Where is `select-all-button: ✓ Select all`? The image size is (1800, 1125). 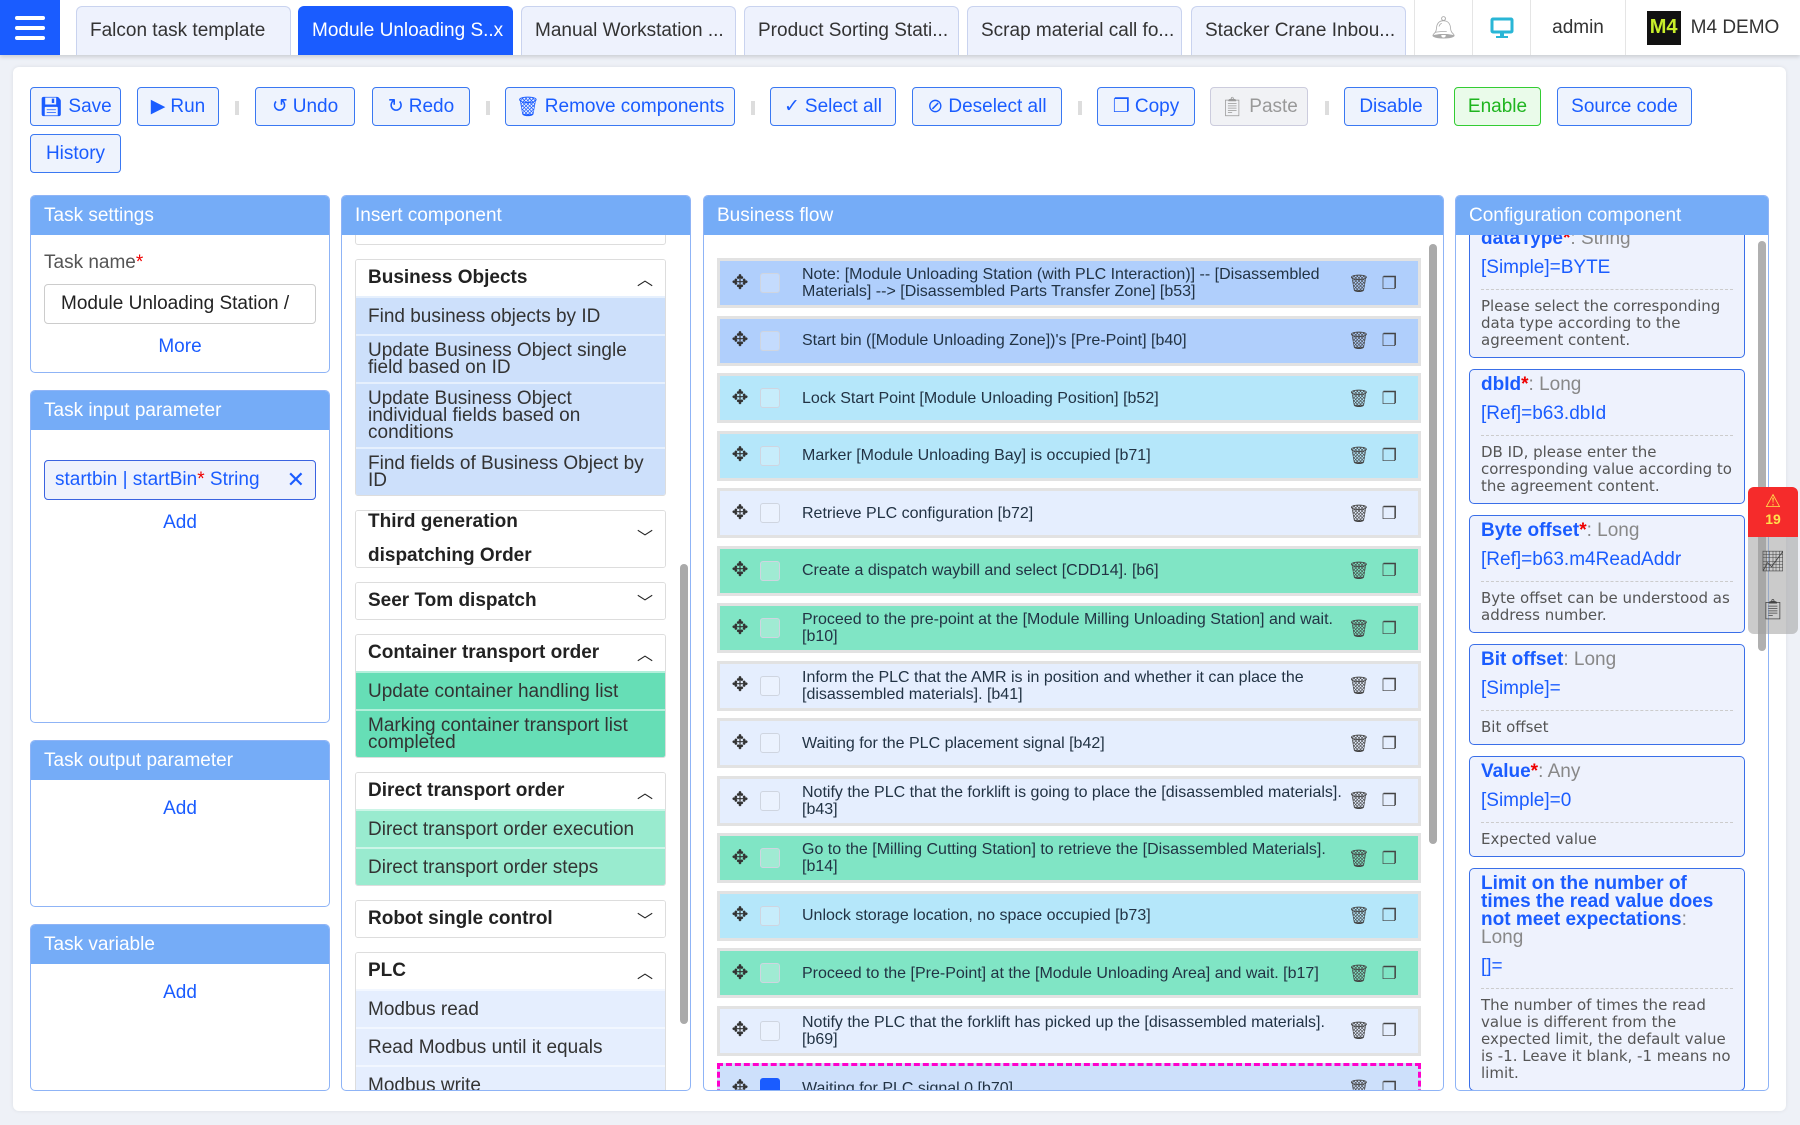 select-all-button: ✓ Select all is located at coordinates (833, 106).